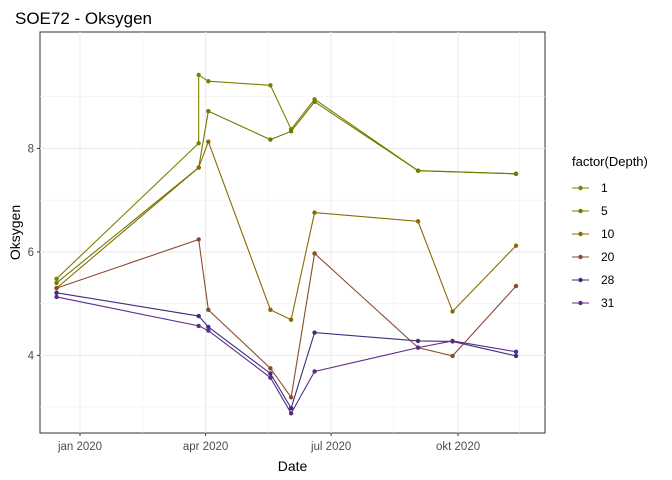  Describe the element at coordinates (458, 447) in the screenshot. I see `x-tick-label: okt 2020` at that location.